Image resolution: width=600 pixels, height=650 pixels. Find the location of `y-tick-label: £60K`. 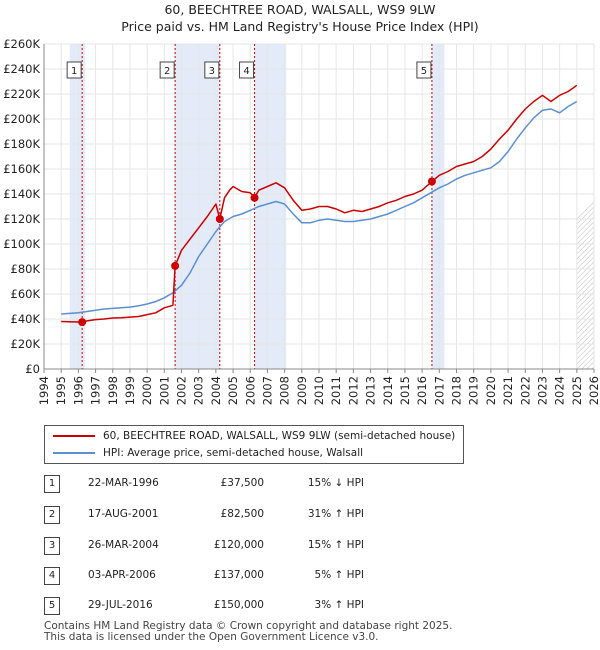

y-tick-label: £60K is located at coordinates (26, 294).